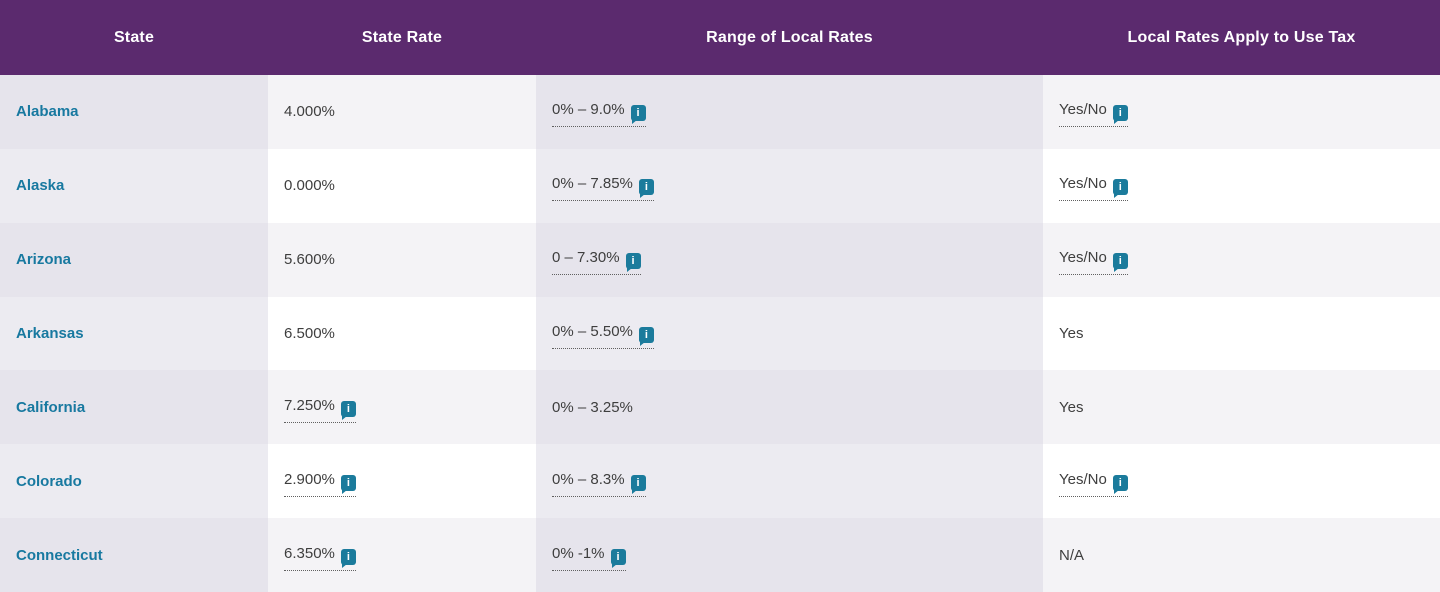 The width and height of the screenshot is (1440, 592). What do you see at coordinates (51, 407) in the screenshot?
I see `state-link: California` at bounding box center [51, 407].